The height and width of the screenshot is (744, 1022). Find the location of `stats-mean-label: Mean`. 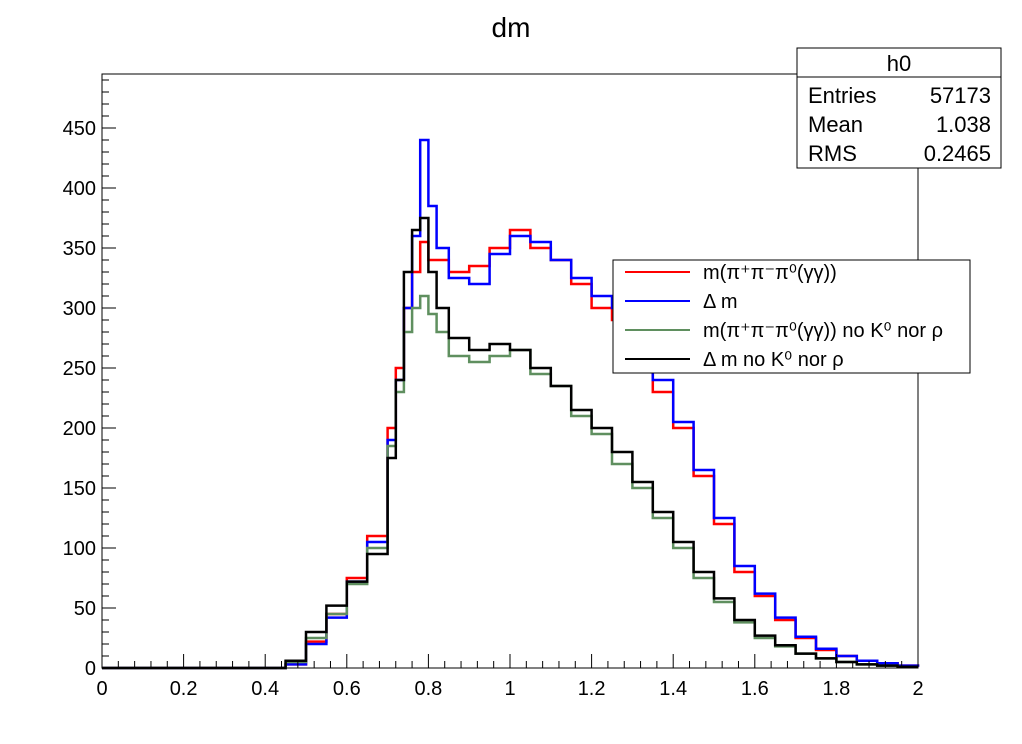

stats-mean-label: Mean is located at coordinates (835, 124).